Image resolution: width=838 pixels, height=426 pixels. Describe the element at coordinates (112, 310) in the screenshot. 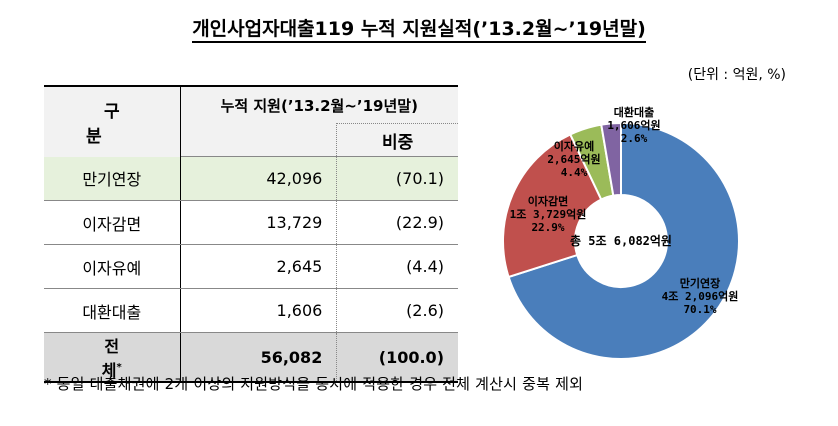

I see `row-name: 대환대출` at that location.